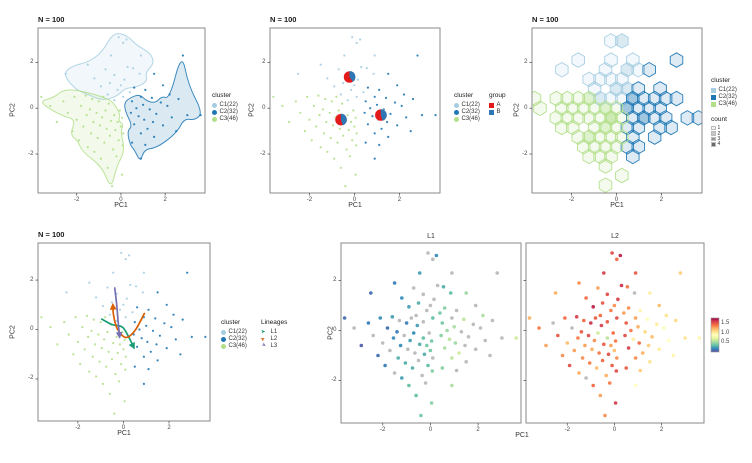  What do you see at coordinates (237, 332) in the screenshot?
I see `legend-item-label: C1(22)` at bounding box center [237, 332].